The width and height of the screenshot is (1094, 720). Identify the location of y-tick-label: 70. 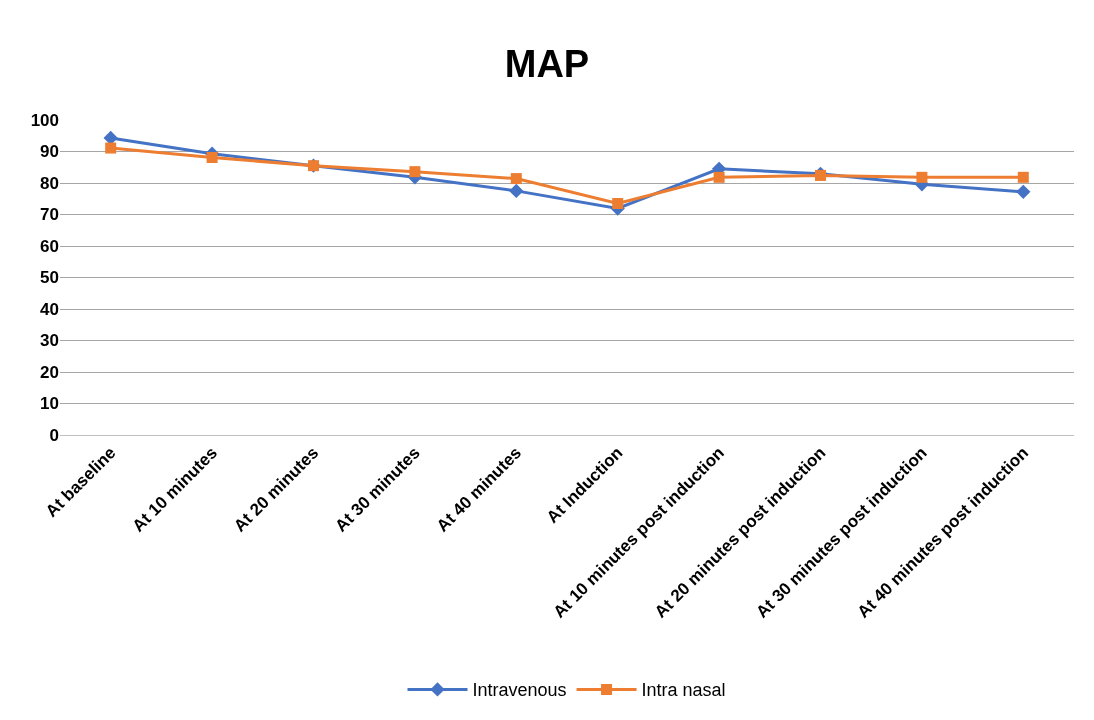
(49, 215).